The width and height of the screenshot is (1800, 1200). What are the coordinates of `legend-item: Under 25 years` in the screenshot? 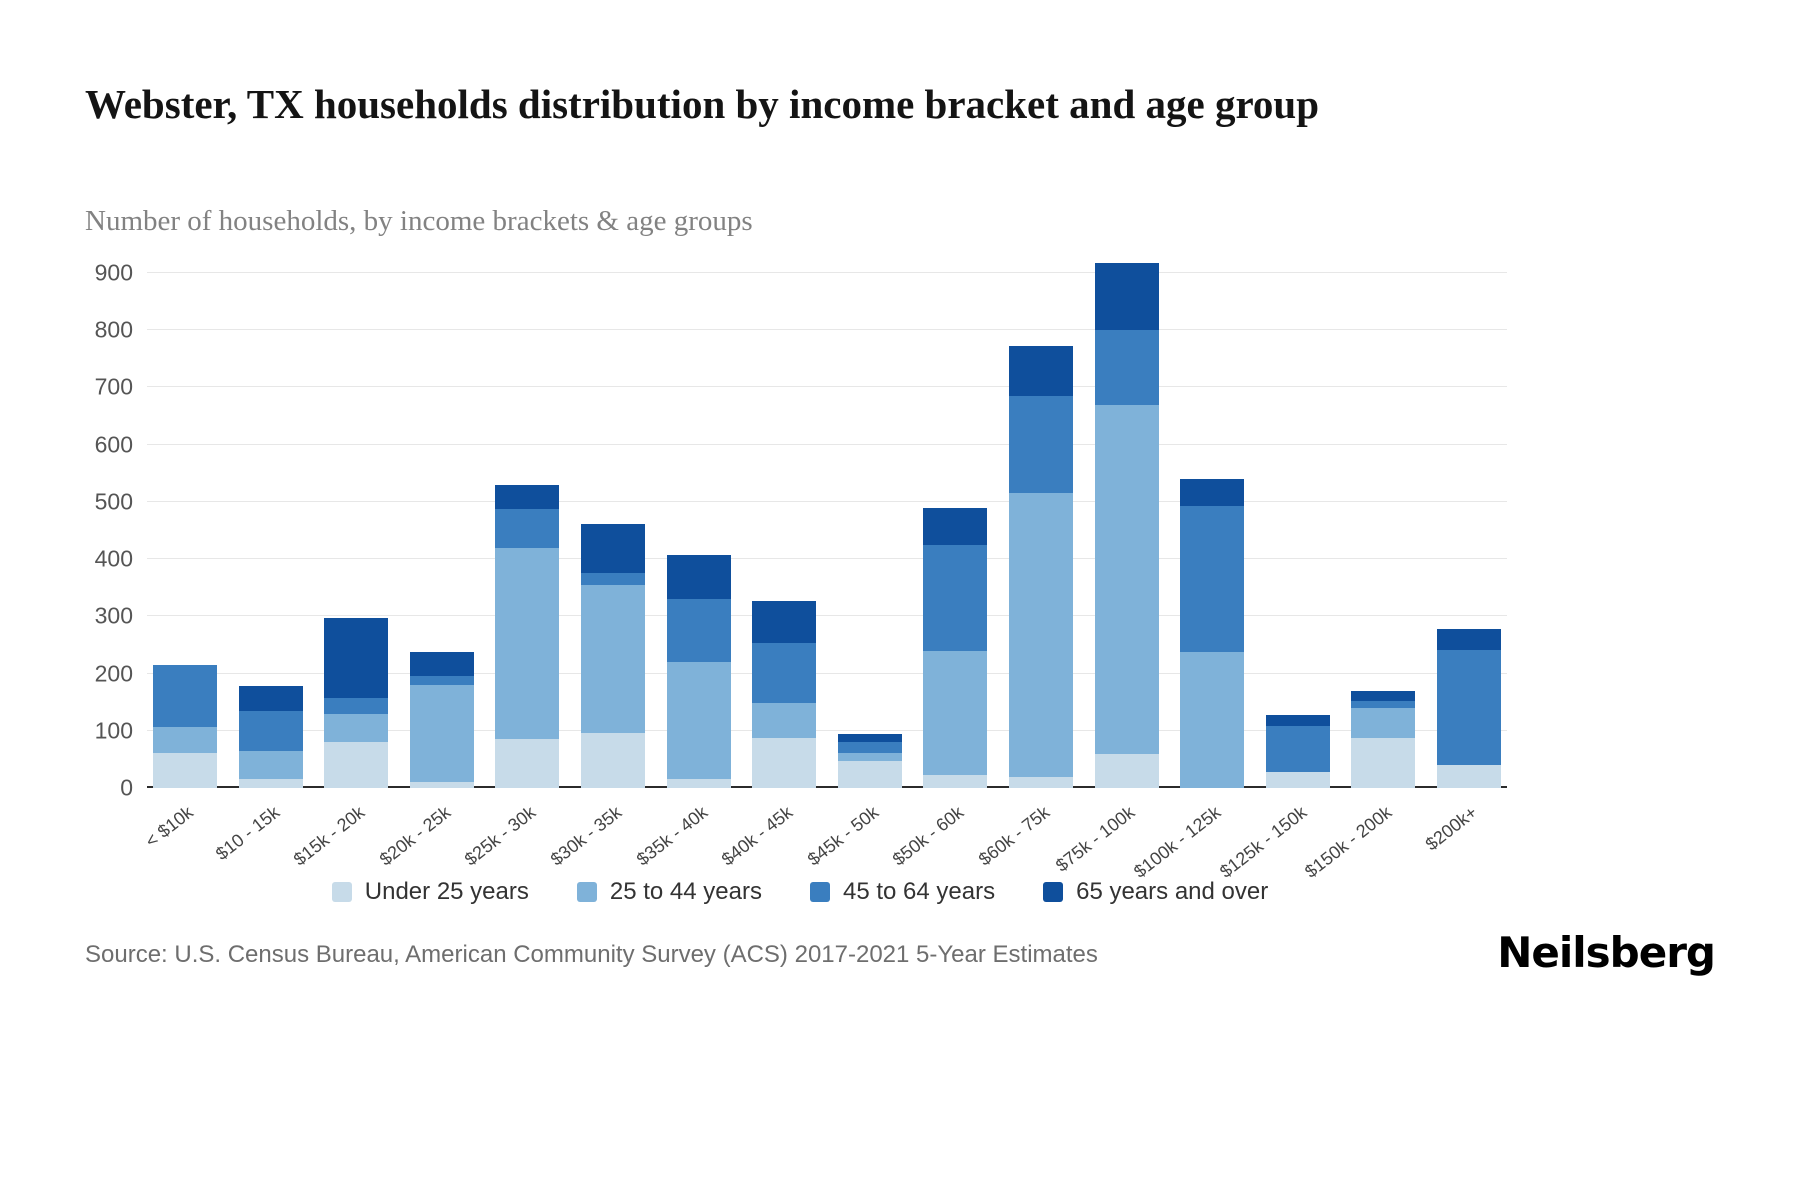 It's located at (430, 892).